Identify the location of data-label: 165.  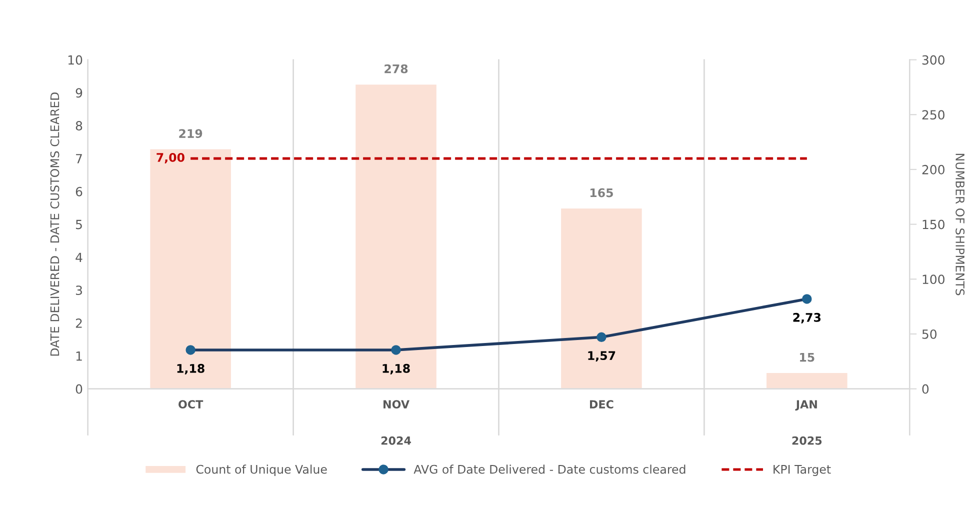
(601, 193).